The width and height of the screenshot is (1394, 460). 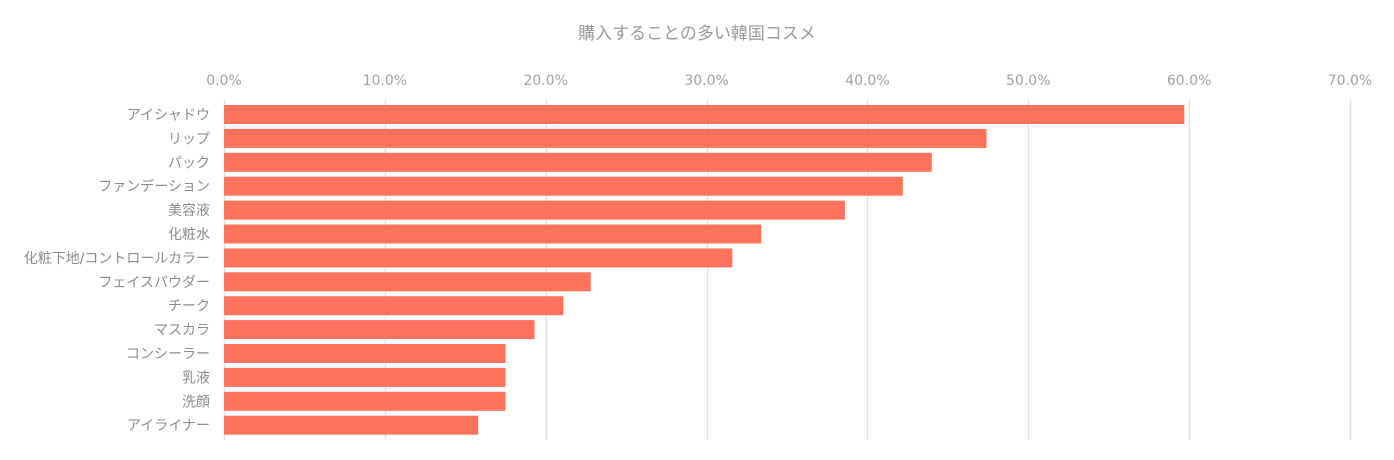 What do you see at coordinates (545, 81) in the screenshot?
I see `x-tick-label: 20.0%` at bounding box center [545, 81].